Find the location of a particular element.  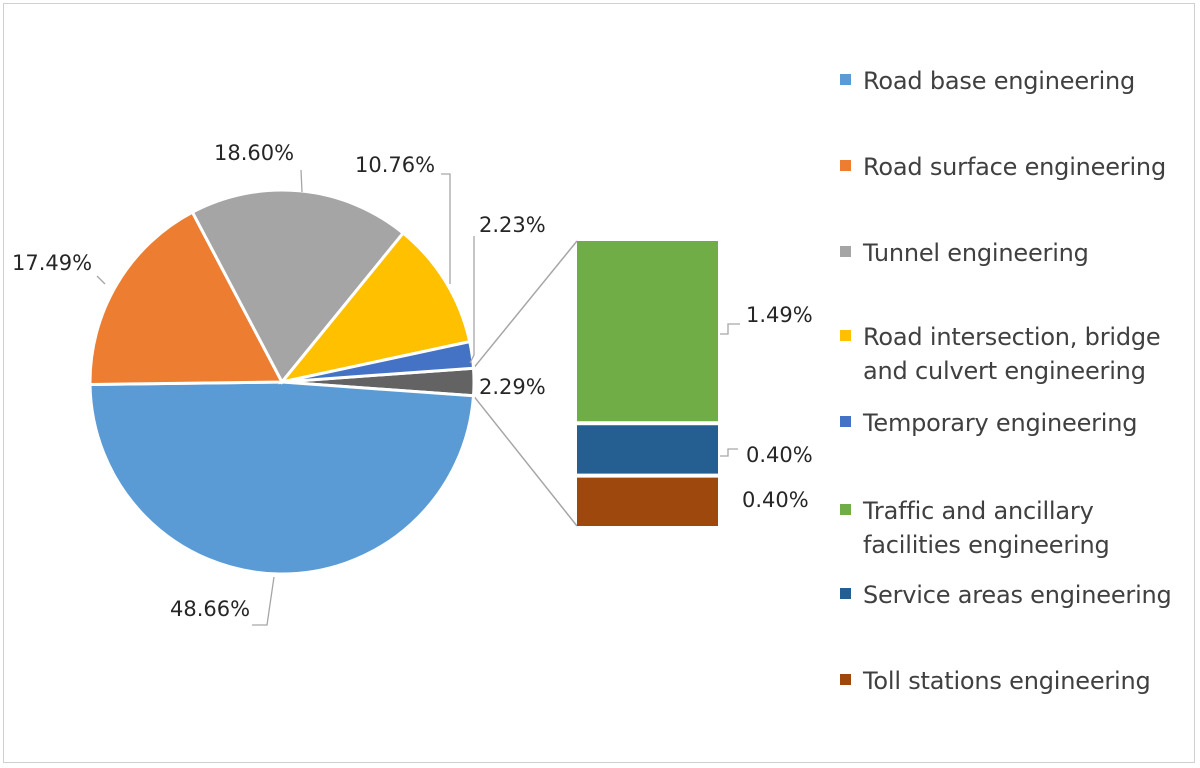

legend-label: Service areas engineering is located at coordinates (1017, 595).